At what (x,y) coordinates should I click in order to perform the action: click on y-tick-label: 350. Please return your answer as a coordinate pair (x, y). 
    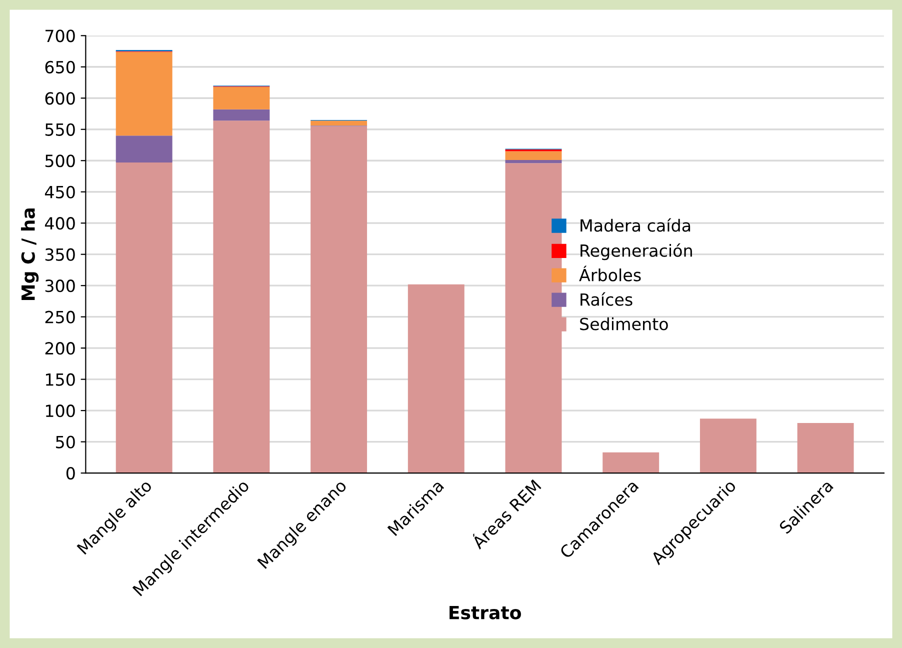
    Looking at the image, I should click on (60, 254).